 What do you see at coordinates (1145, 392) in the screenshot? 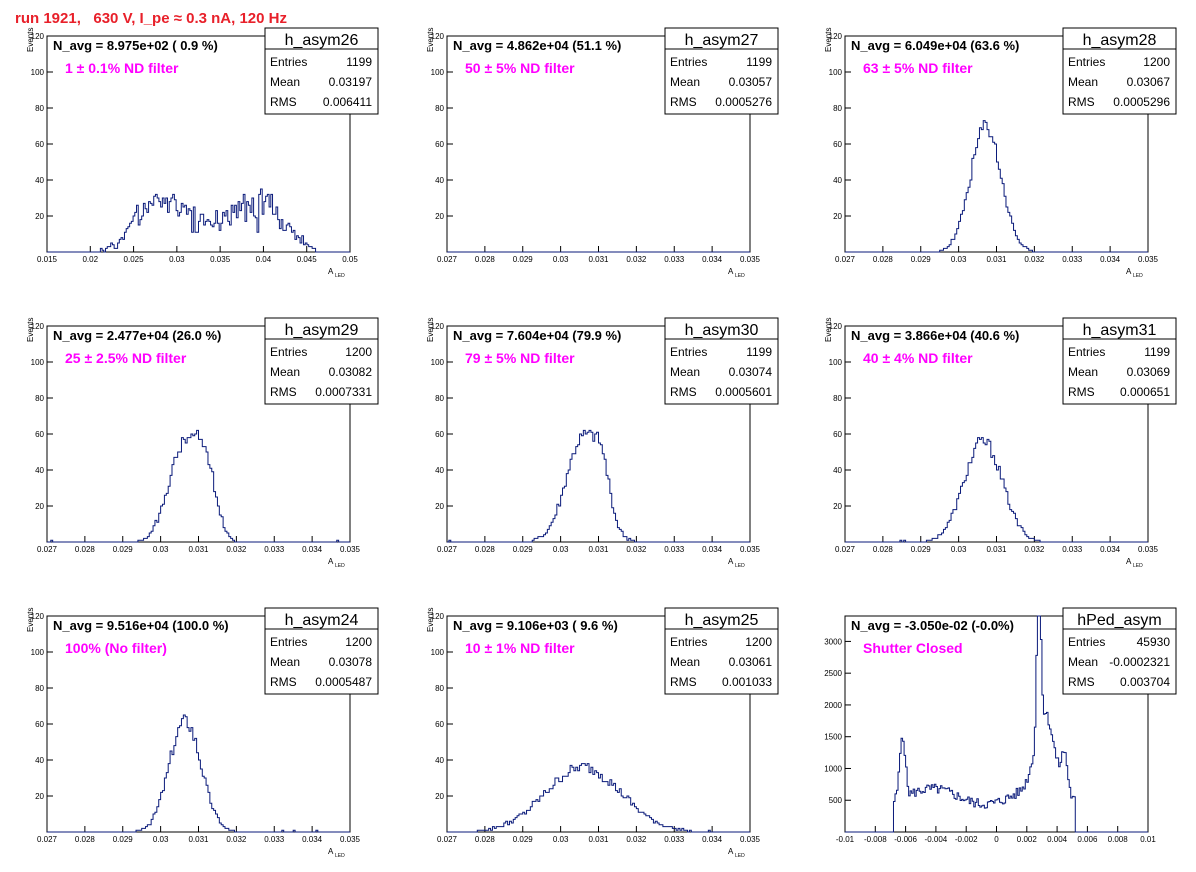
I see `stats-value: 0.000651` at bounding box center [1145, 392].